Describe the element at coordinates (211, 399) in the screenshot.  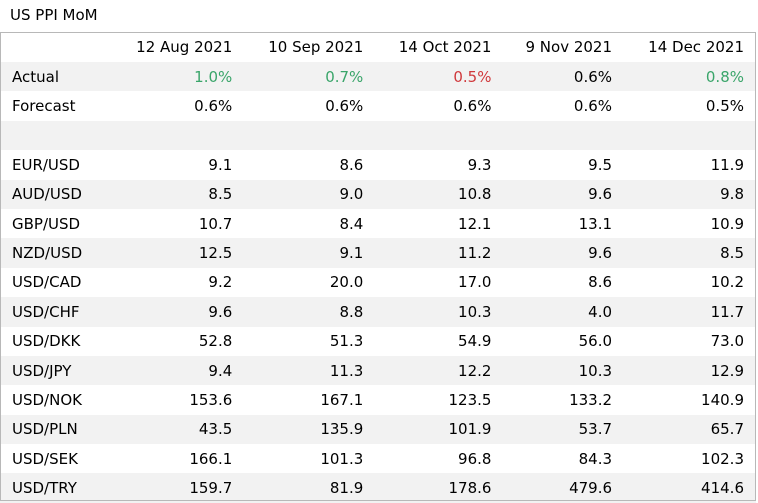
I see `pair-value: 153.6` at that location.